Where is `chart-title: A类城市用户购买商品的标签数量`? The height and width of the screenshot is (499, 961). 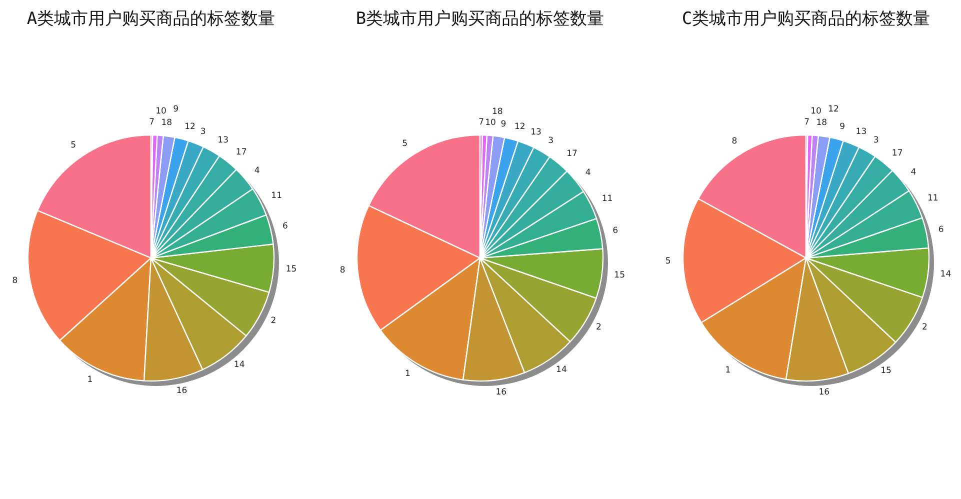
chart-title: A类城市用户购买商品的标签数量 is located at coordinates (151, 19).